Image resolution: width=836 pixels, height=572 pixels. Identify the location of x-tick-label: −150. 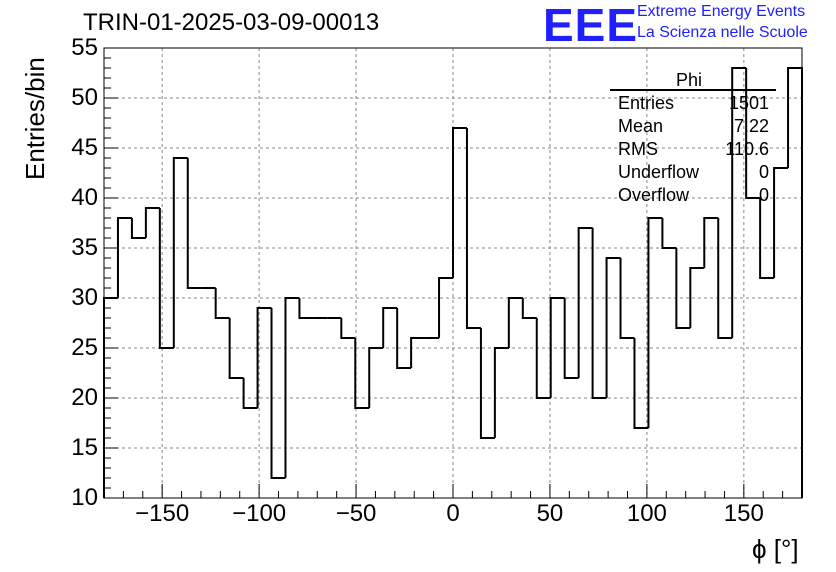
(162, 513).